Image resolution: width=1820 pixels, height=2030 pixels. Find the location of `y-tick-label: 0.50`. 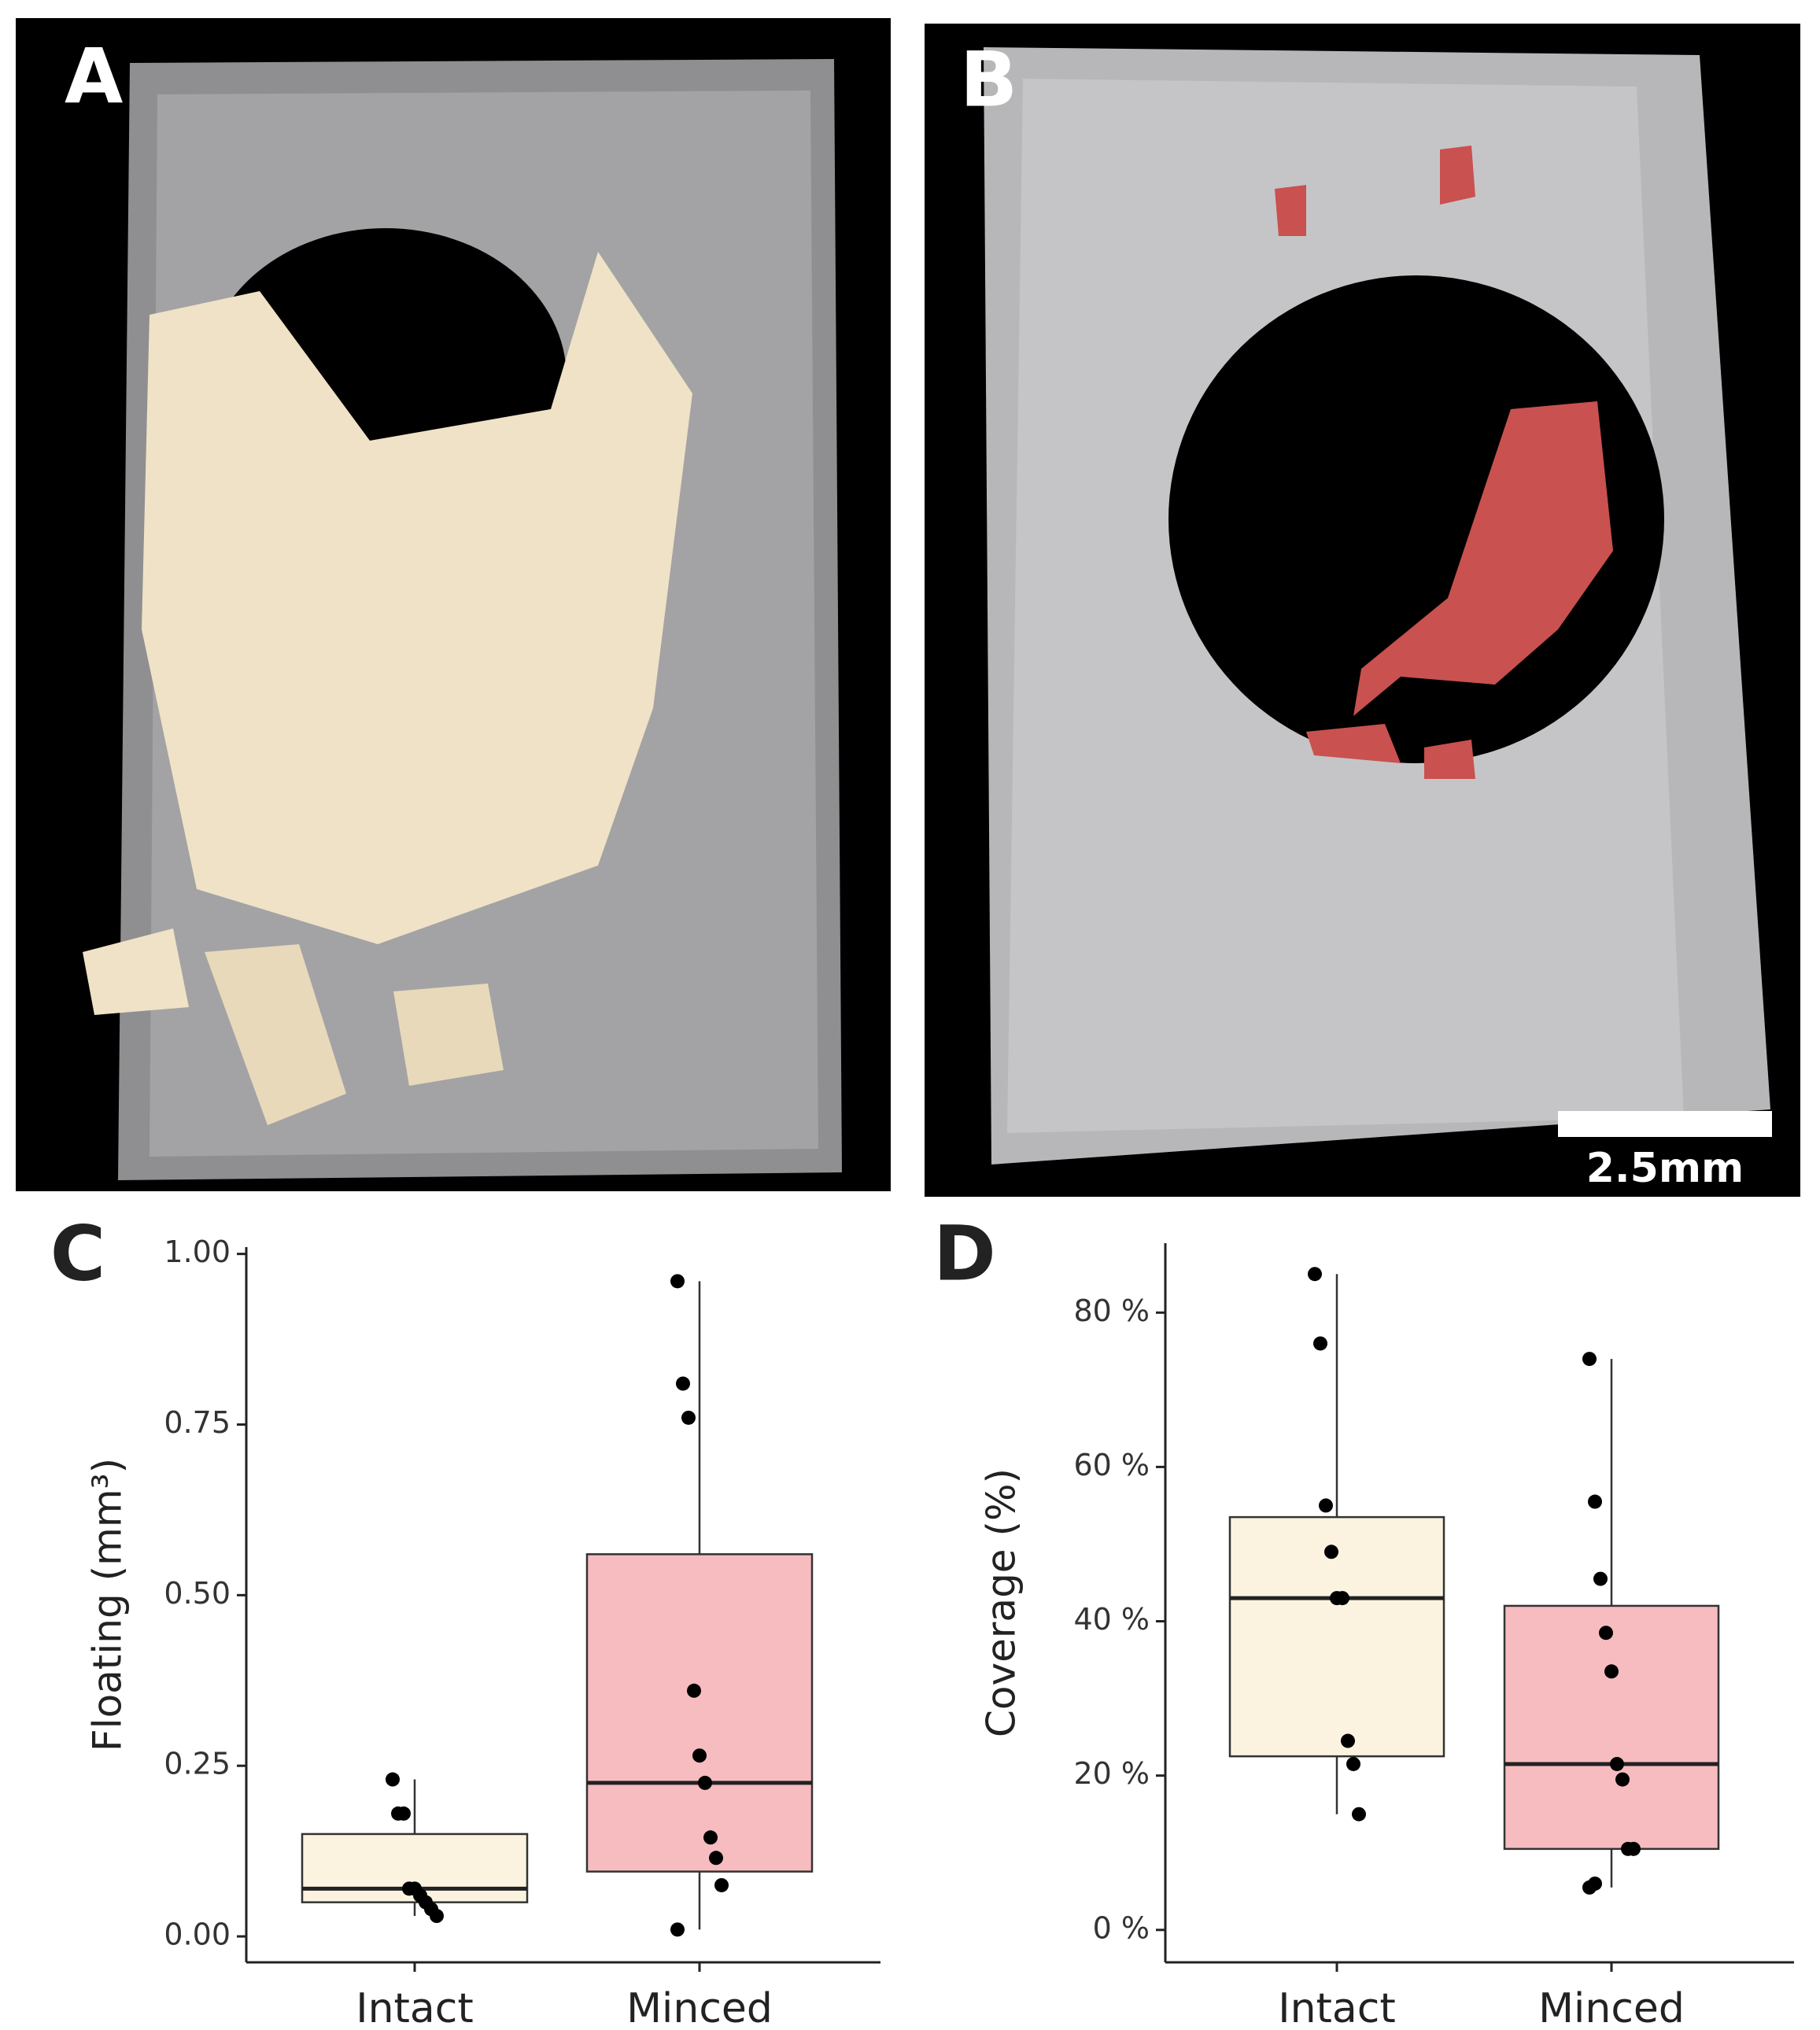

y-tick-label: 0.50 is located at coordinates (197, 1593).